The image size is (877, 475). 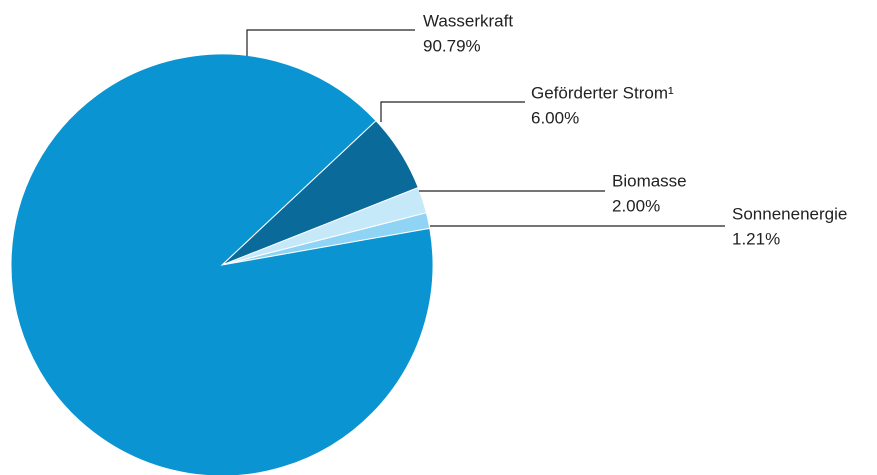 What do you see at coordinates (636, 205) in the screenshot?
I see `value-label: 2.00%` at bounding box center [636, 205].